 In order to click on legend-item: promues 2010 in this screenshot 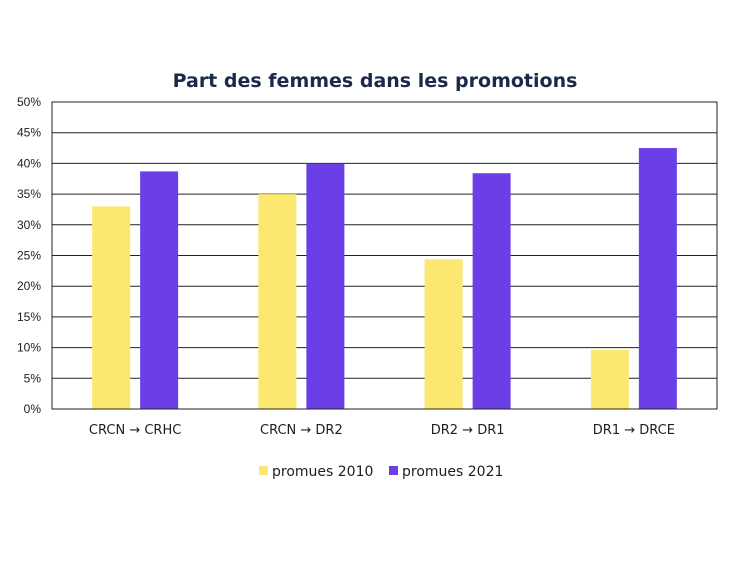, I will do `click(316, 472)`.